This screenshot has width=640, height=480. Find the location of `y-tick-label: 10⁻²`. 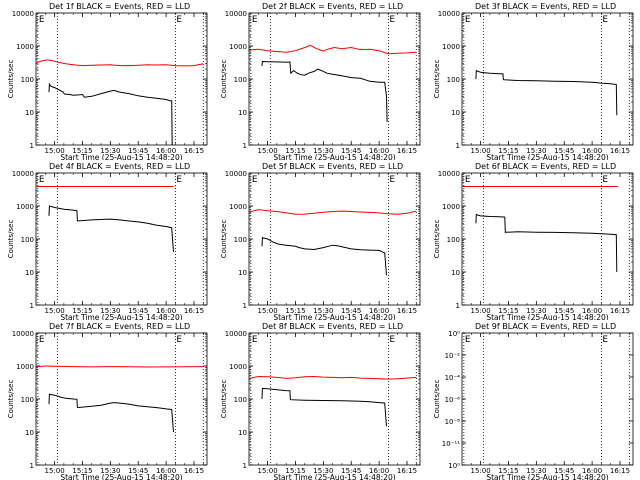

y-tick-label: 10⁻² is located at coordinates (453, 356).